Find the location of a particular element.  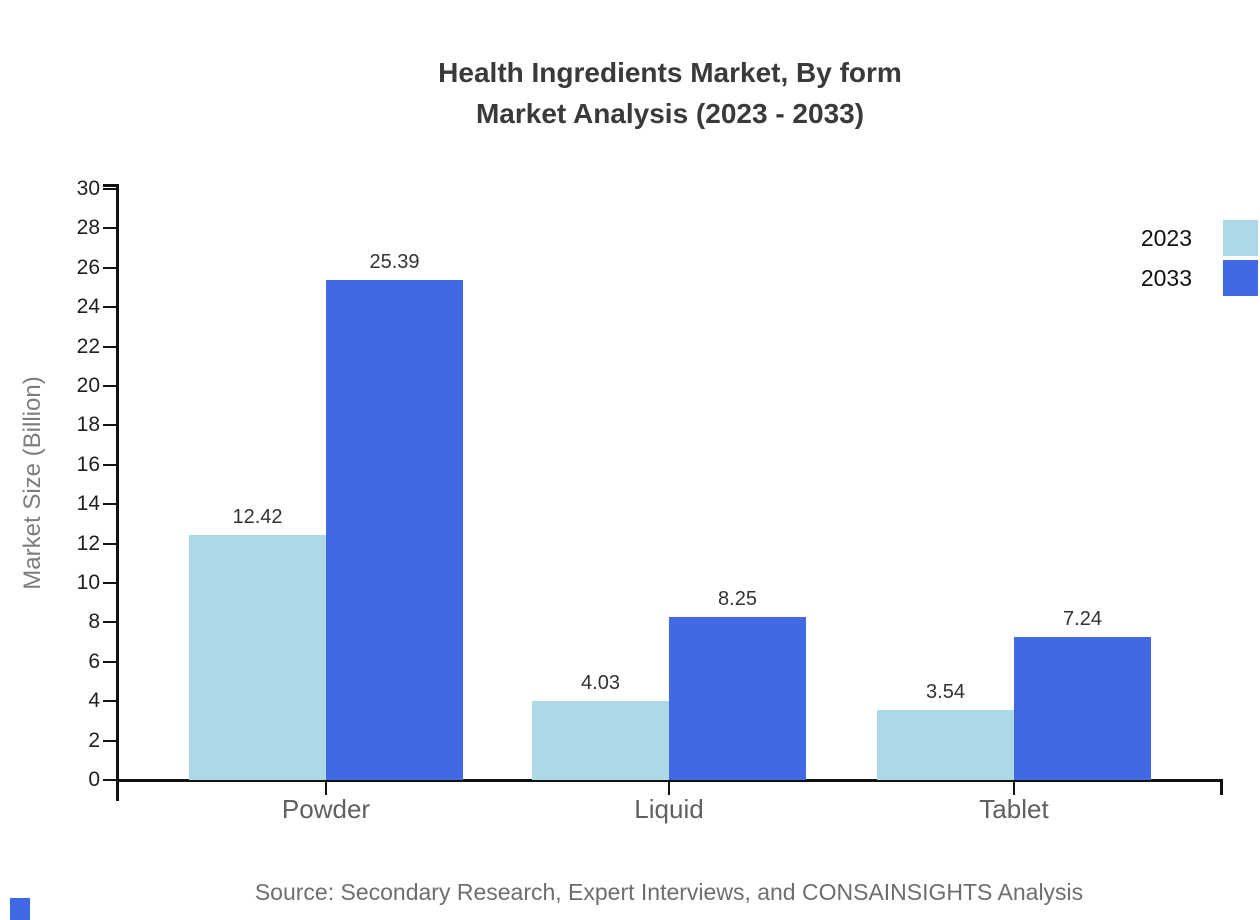

bar-2033-liquid is located at coordinates (737, 698).